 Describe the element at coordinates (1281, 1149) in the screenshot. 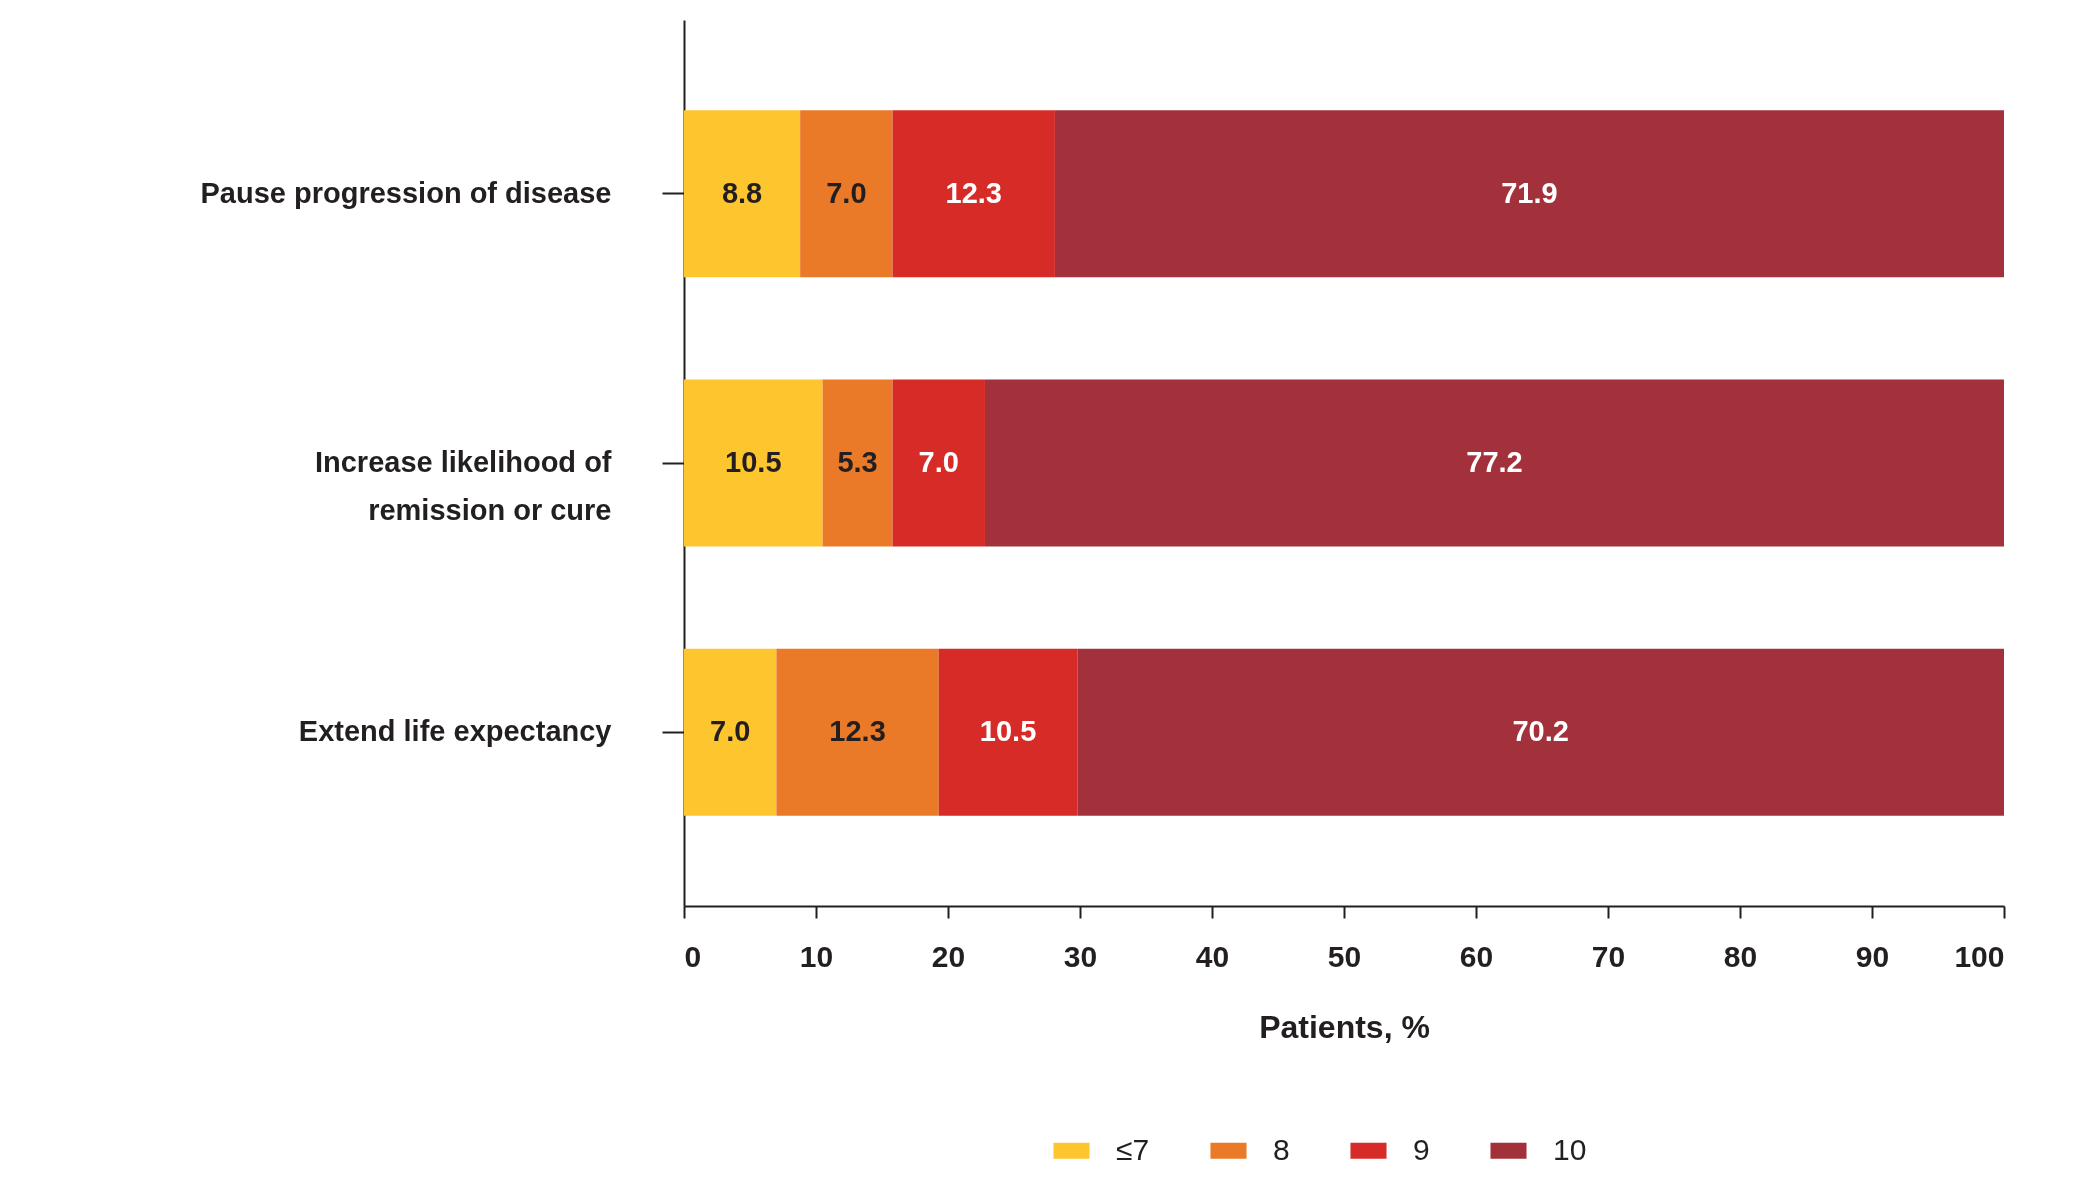

I see `legend-label: 8` at that location.